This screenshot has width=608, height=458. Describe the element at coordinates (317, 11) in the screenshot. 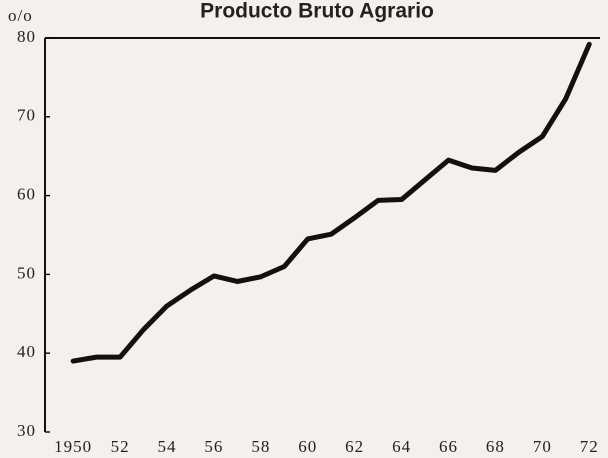

I see `chart-title: Producto Bruto Agrario` at that location.